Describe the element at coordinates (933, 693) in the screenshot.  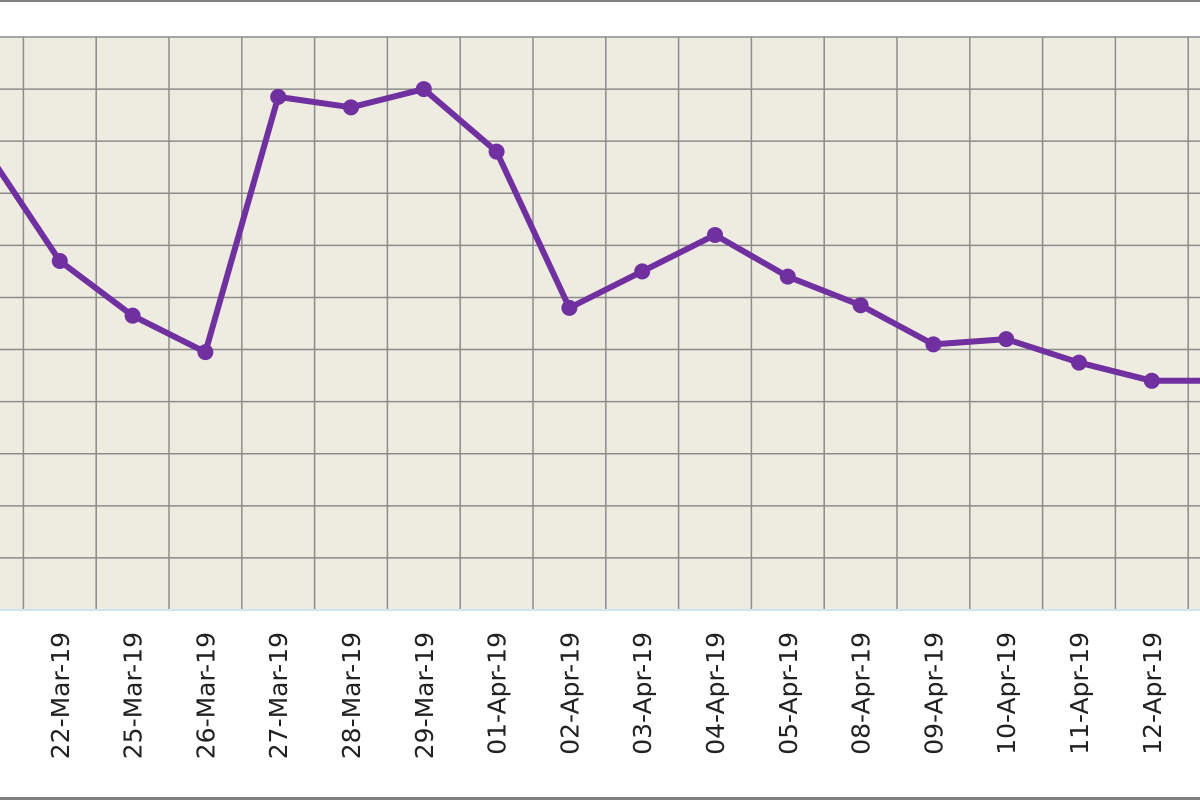
I see `x-tick-label: 09-Apr-19` at that location.